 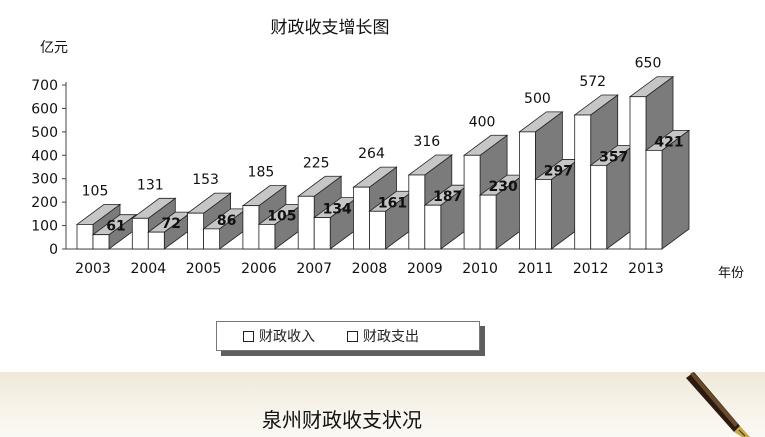 What do you see at coordinates (583, 182) in the screenshot?
I see `bar-income-2012-front` at bounding box center [583, 182].